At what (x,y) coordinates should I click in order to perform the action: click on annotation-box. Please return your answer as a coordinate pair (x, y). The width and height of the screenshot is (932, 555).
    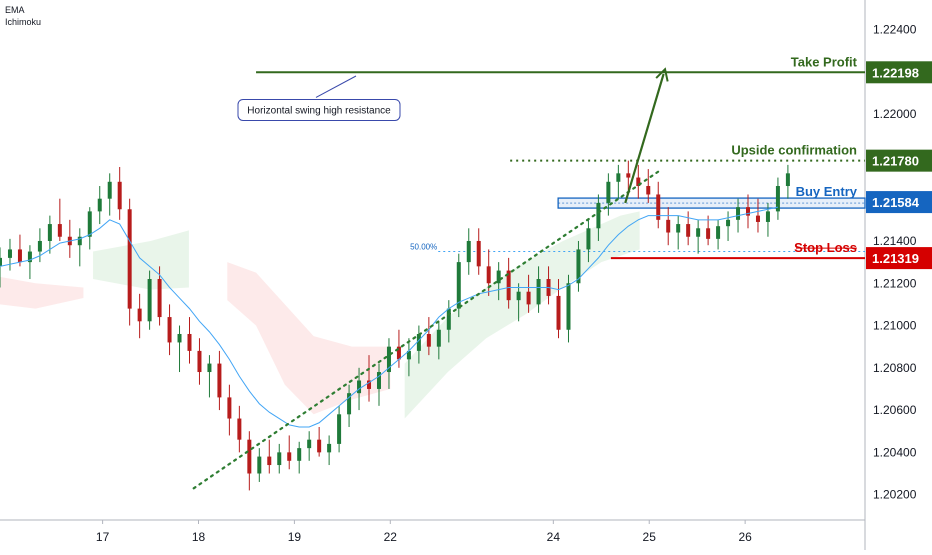
    Looking at the image, I should click on (319, 109).